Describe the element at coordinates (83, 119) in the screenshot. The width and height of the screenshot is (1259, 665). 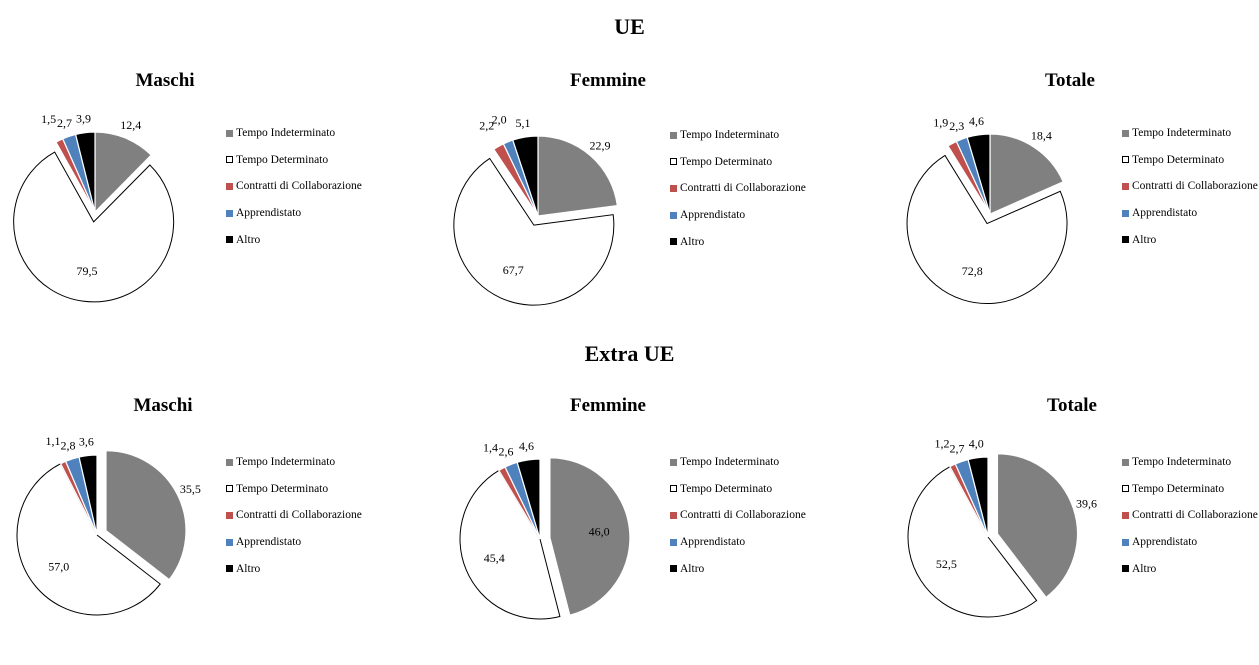
I see `data-label: 3,9` at that location.